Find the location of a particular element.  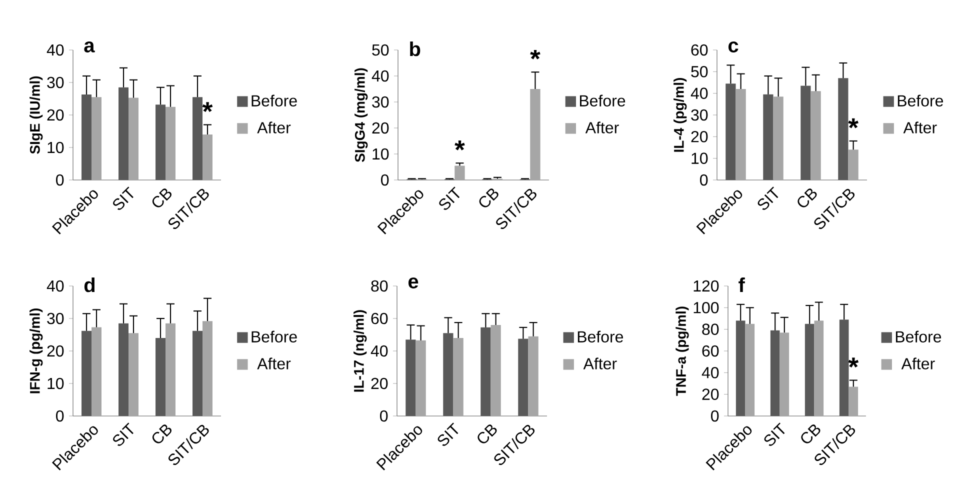

y-axis-title: SIgE (IU/ml) is located at coordinates (36, 115).